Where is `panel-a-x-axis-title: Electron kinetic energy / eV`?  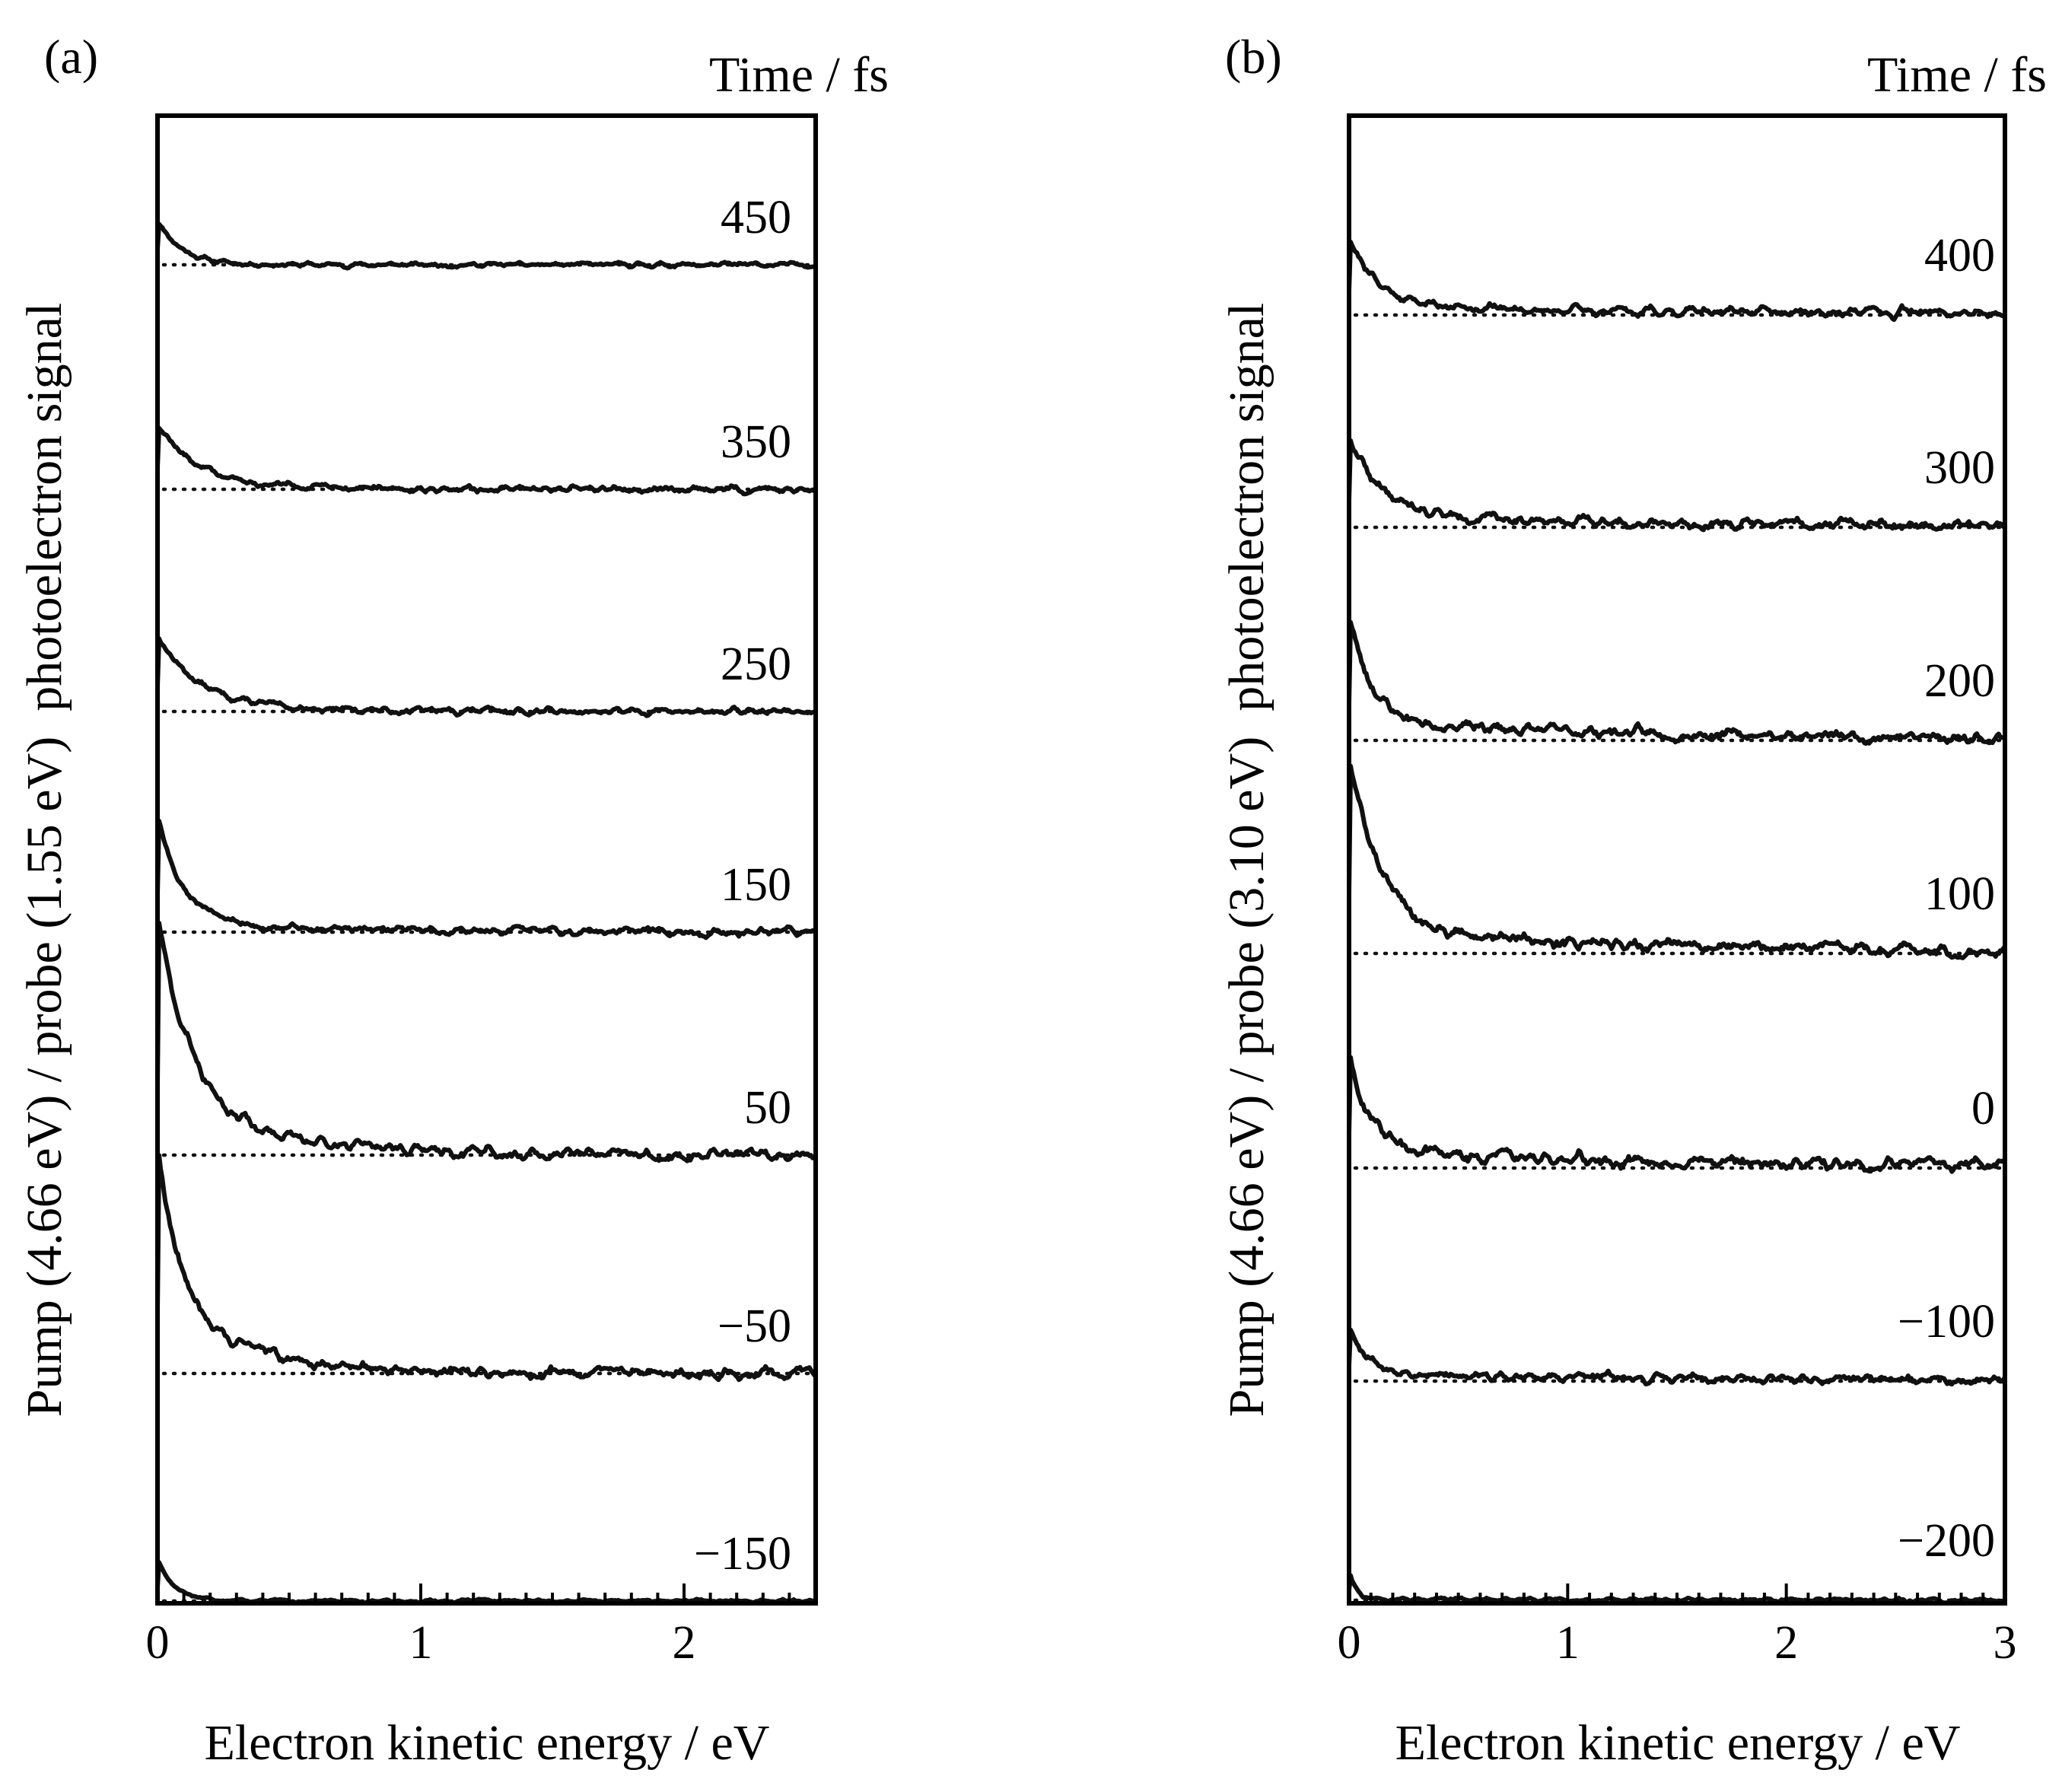 panel-a-x-axis-title: Electron kinetic energy / eV is located at coordinates (487, 1743).